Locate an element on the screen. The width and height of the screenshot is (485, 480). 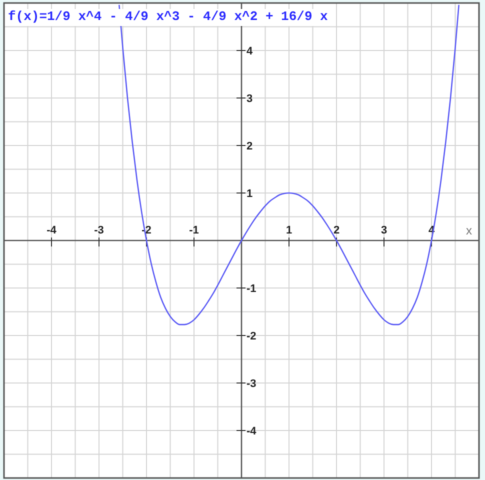
y-tick-label: 2 is located at coordinates (249, 146).